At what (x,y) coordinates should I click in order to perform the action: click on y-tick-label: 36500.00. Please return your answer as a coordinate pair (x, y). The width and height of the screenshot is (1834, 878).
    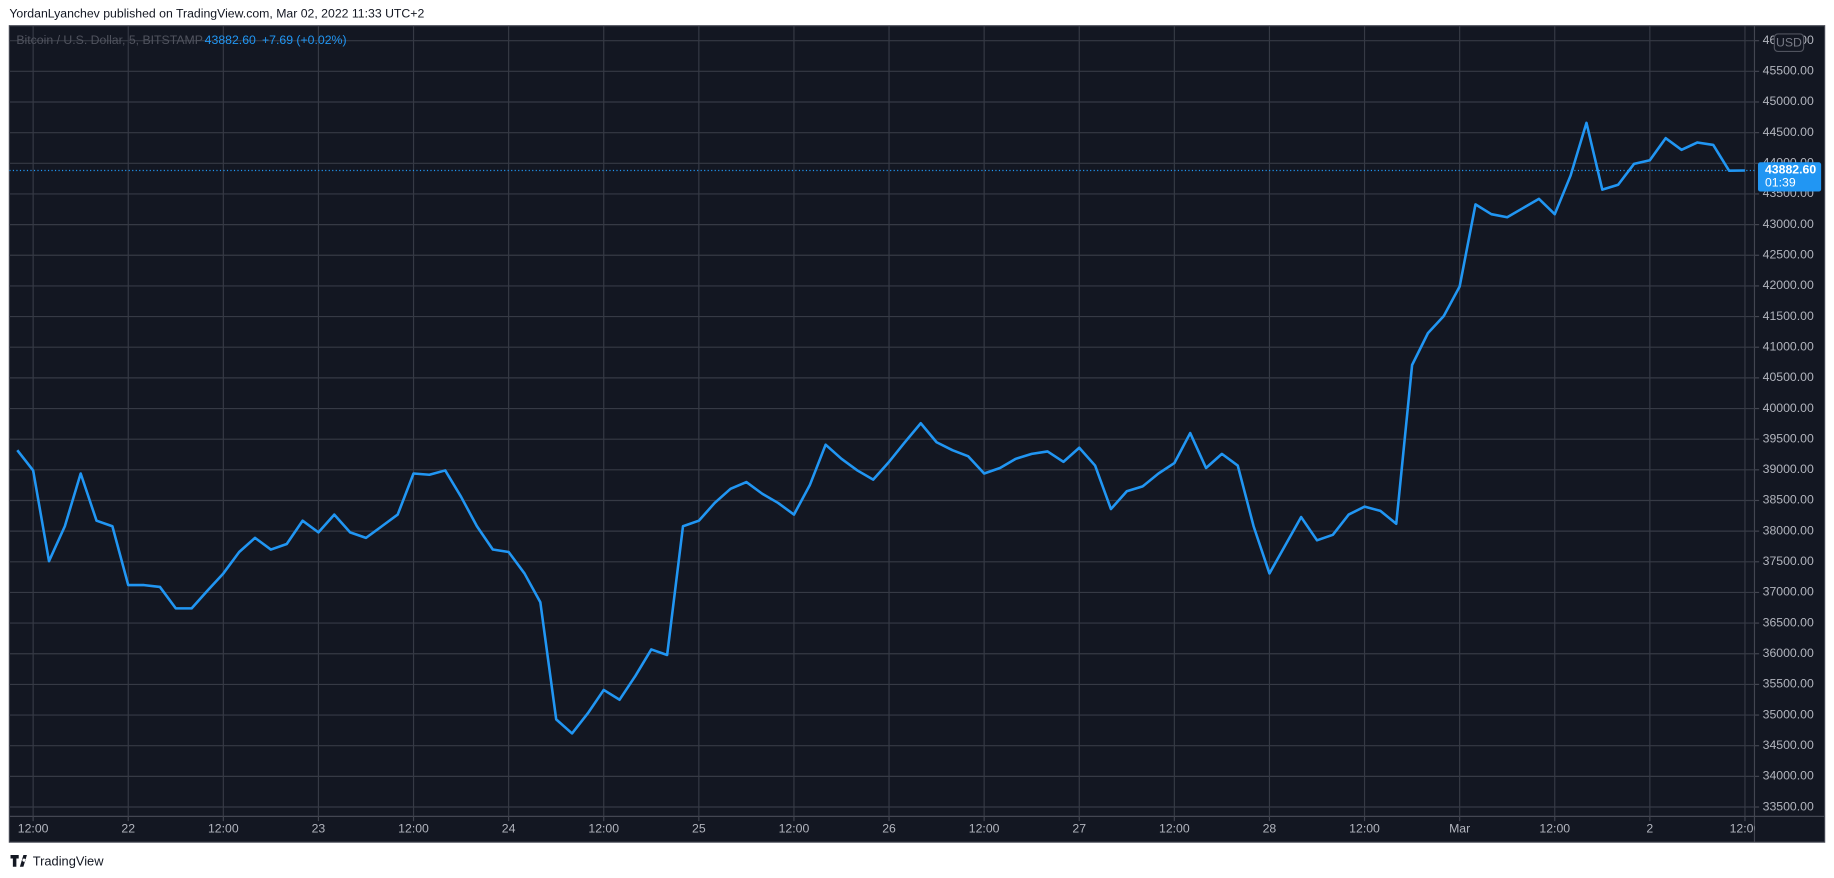
    Looking at the image, I should click on (1788, 622).